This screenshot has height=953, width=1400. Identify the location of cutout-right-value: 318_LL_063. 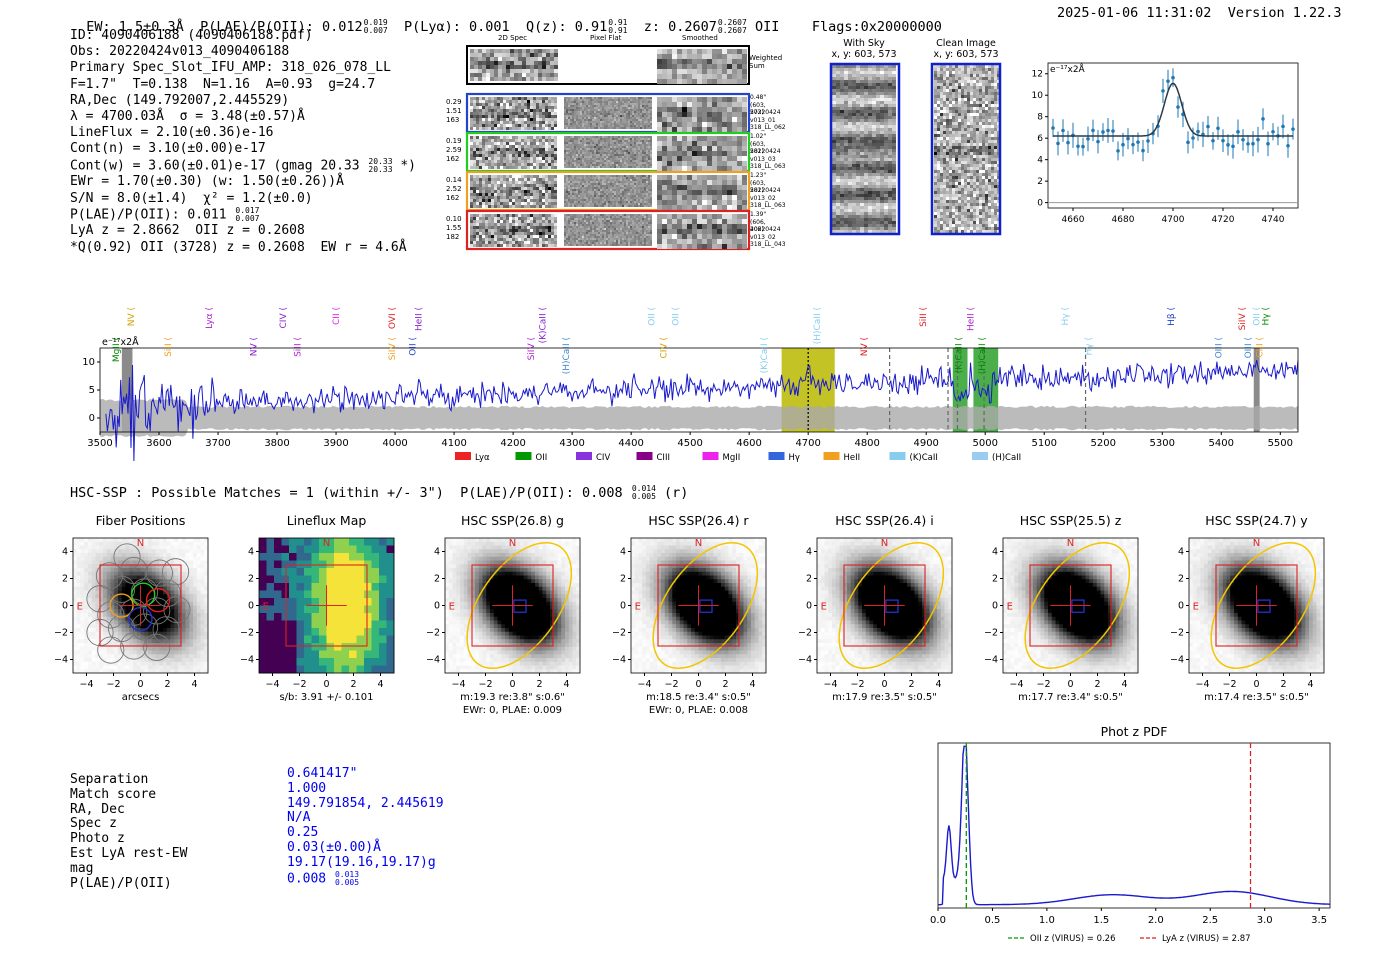
(768, 166).